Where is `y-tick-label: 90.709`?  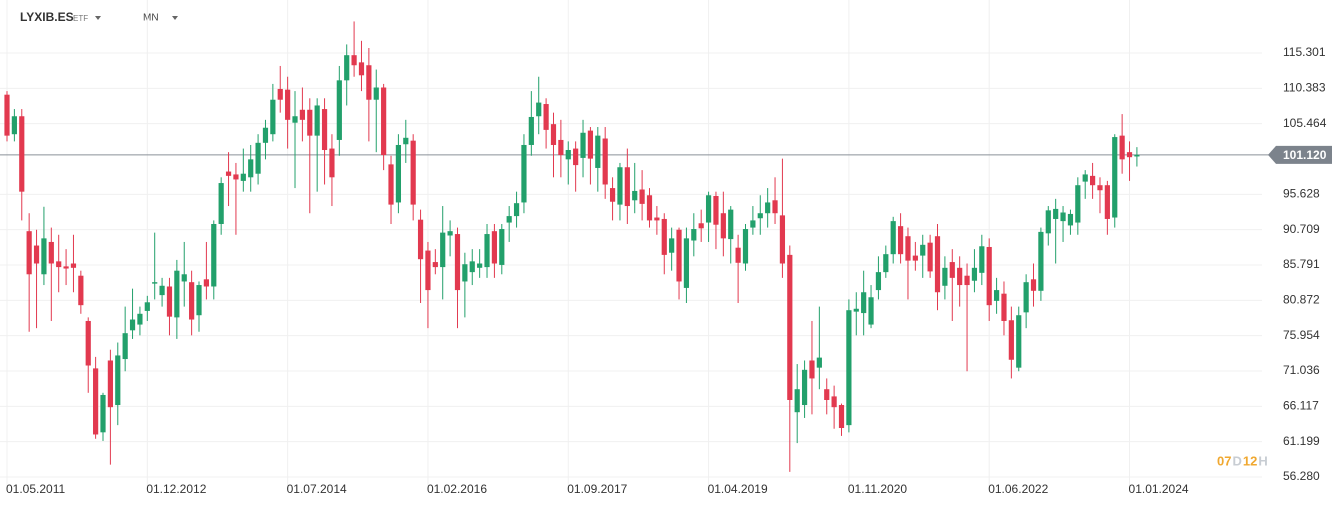
y-tick-label: 90.709 is located at coordinates (1301, 229).